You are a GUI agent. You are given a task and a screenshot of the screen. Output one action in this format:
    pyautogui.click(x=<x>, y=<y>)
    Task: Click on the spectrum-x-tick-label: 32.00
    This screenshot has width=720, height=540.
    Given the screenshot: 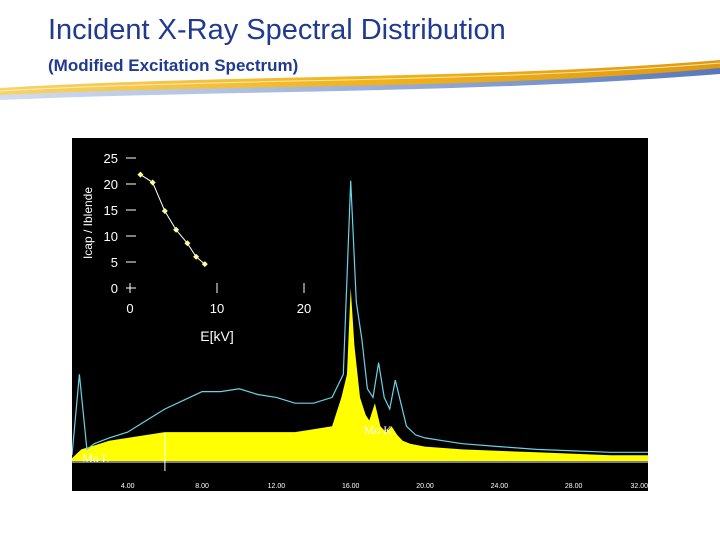 What is the action you would take?
    pyautogui.click(x=639, y=486)
    